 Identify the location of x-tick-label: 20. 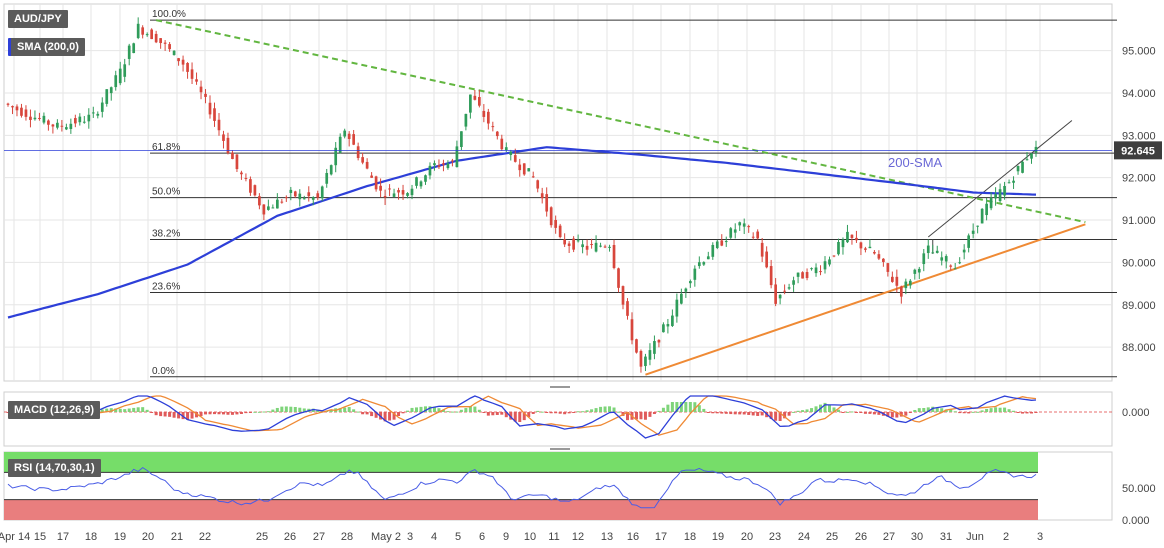
(747, 537).